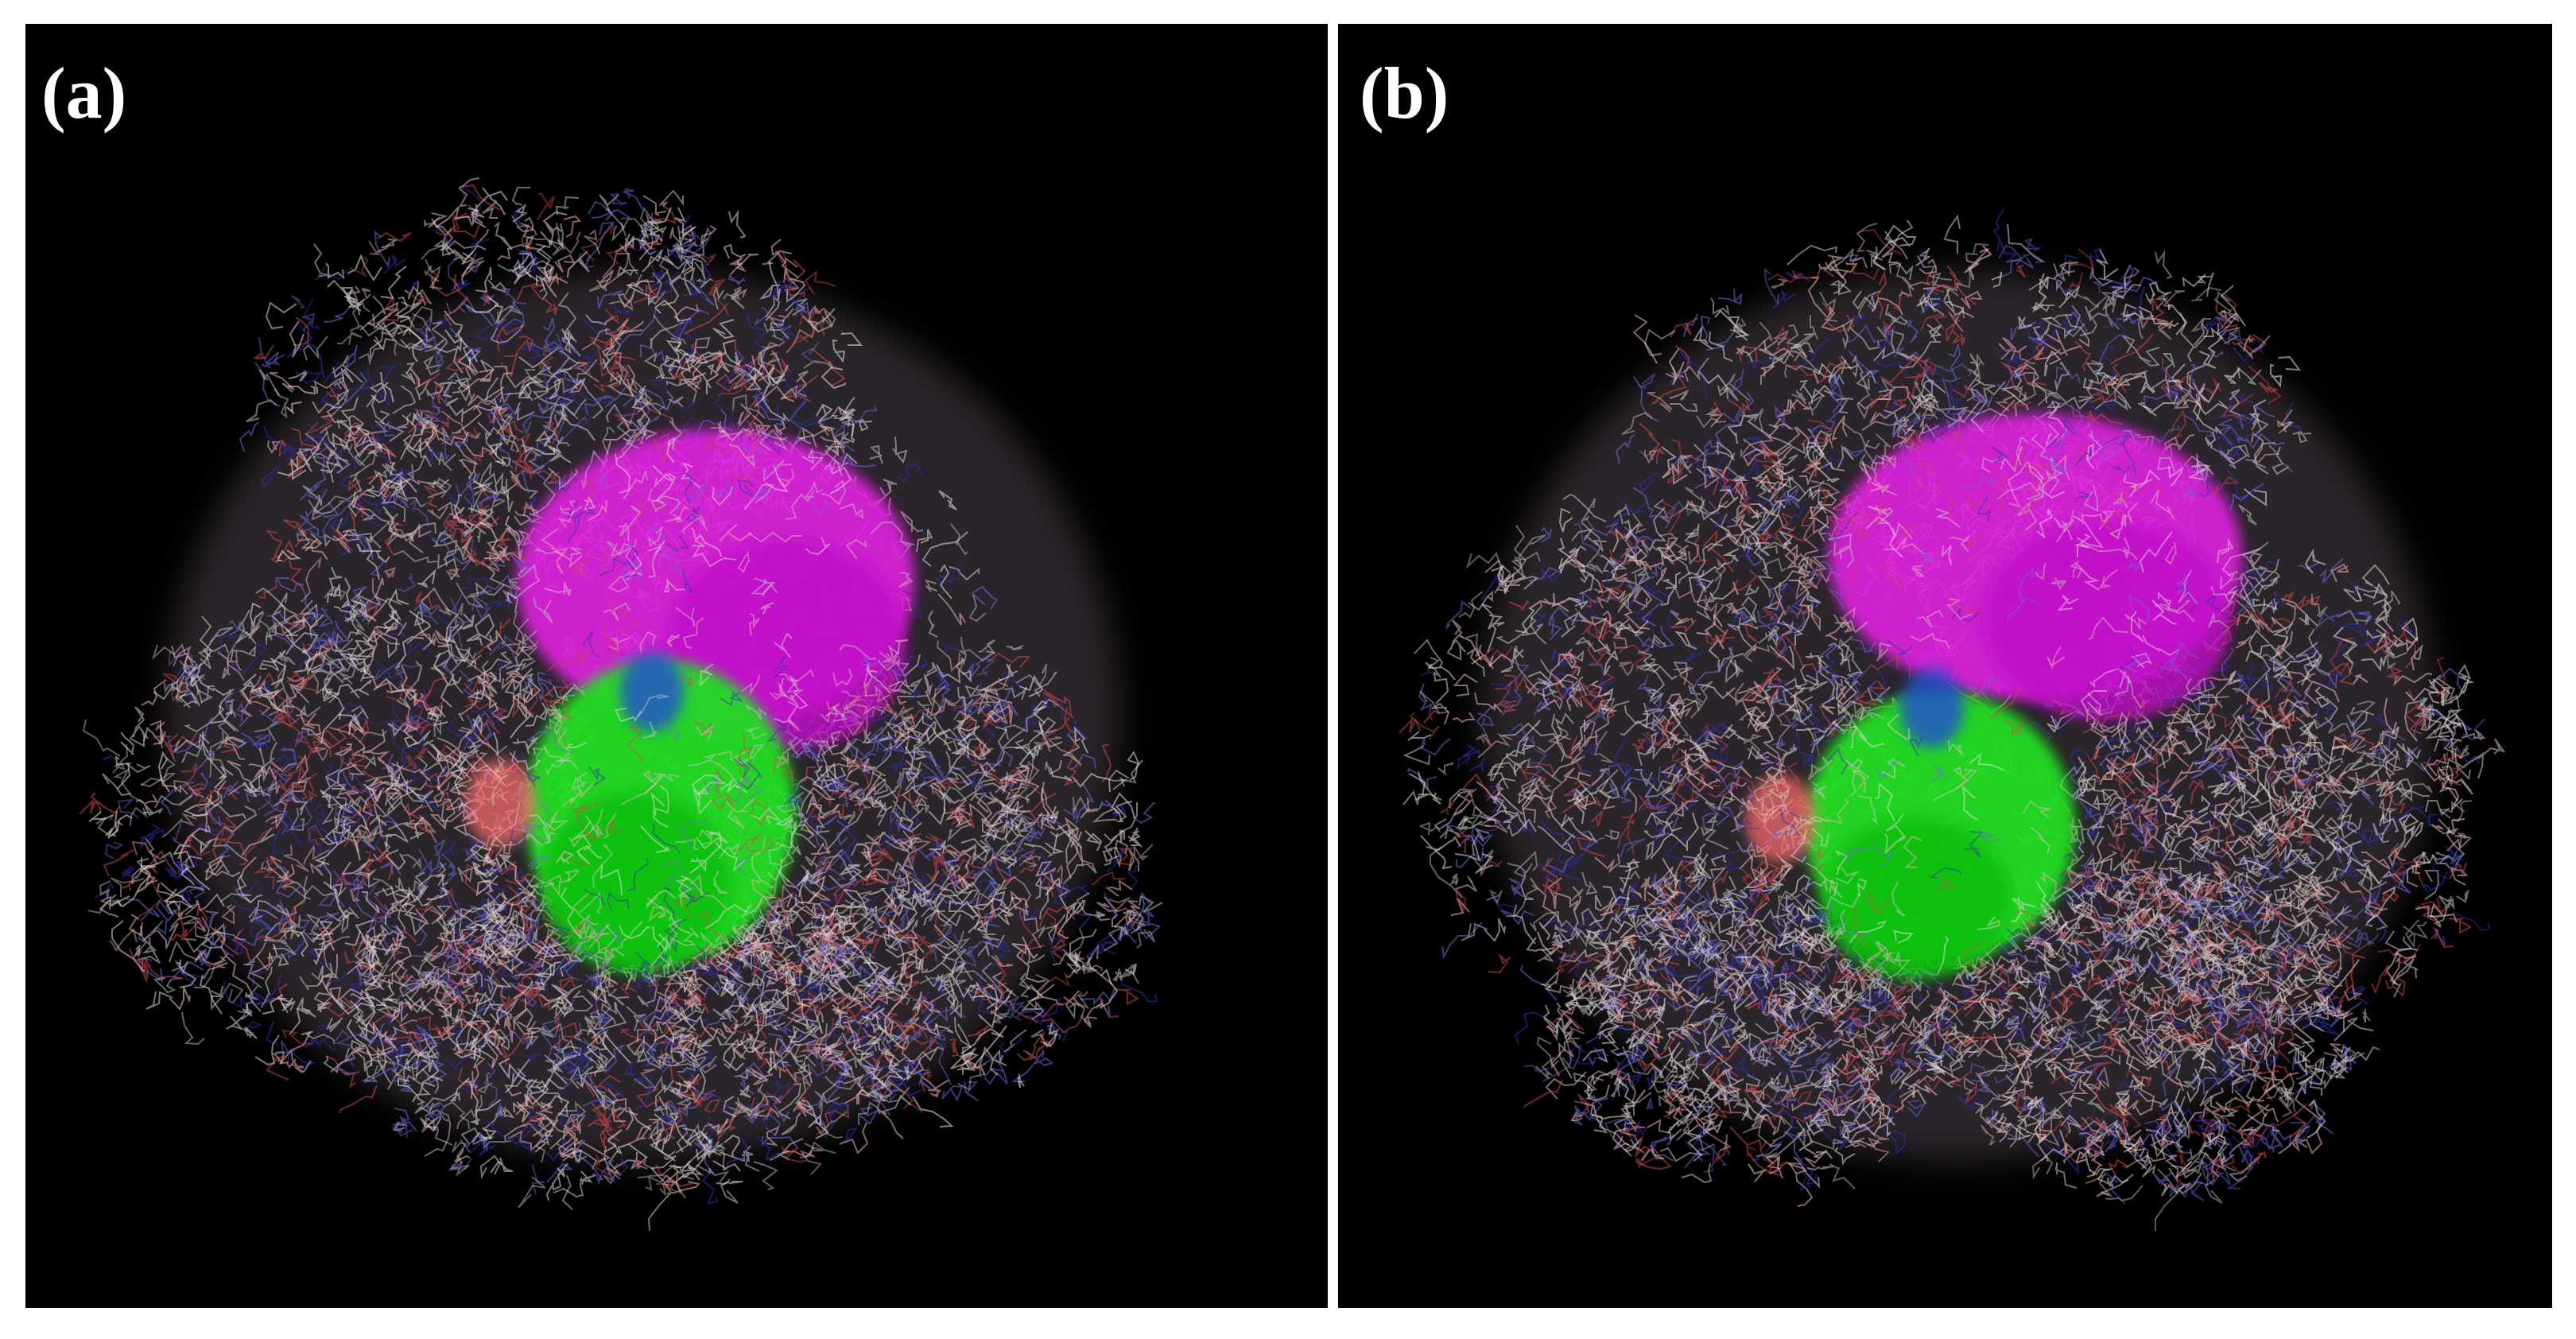 This screenshot has width=2576, height=1339. I want to click on magenta-surface, so click(2107, 620).